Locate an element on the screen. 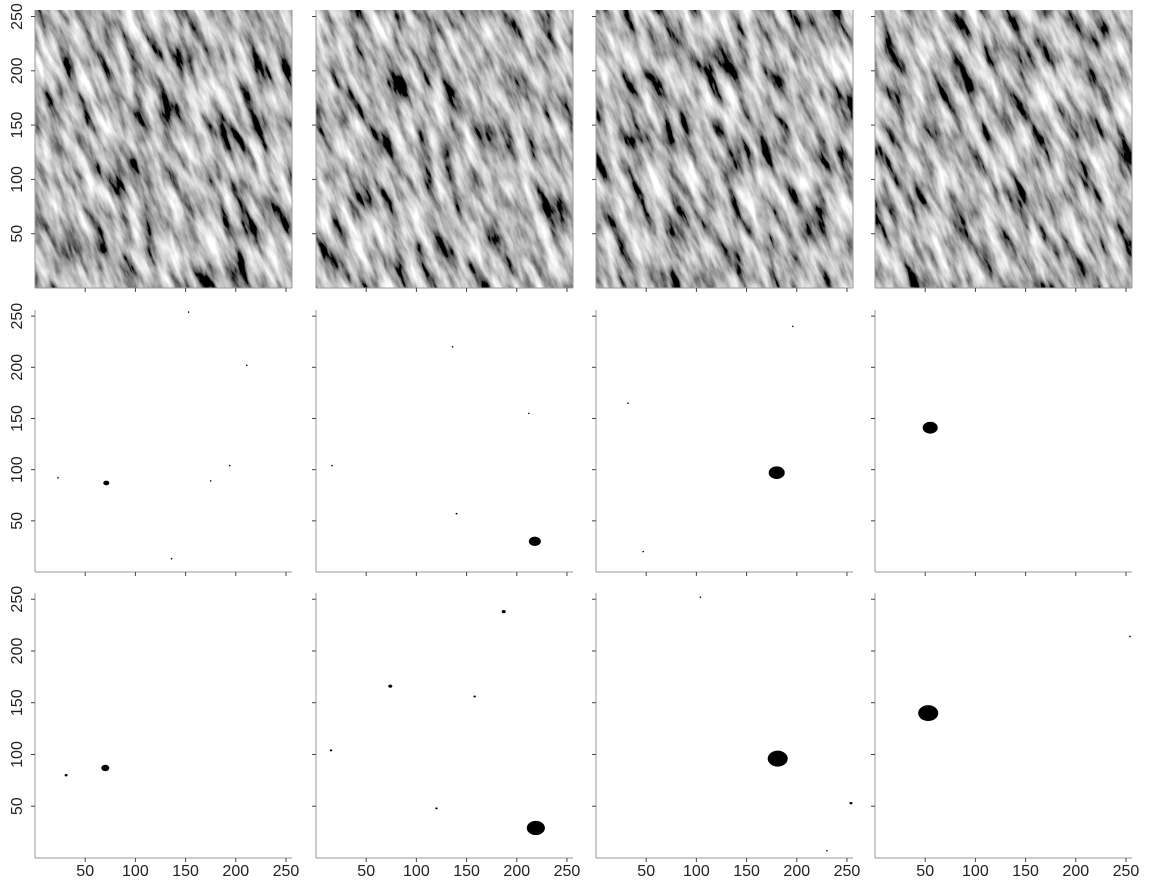  panel: 50 100 150 200 250 50 100 150 200 250 is located at coordinates (154, 733).